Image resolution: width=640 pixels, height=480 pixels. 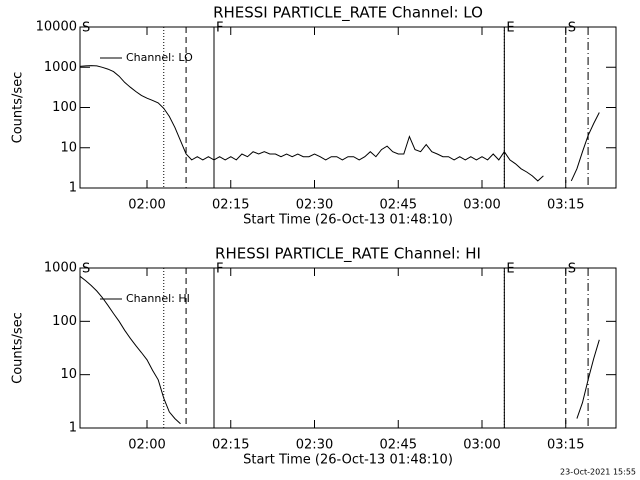 I want to click on chart-title: RHESSI PARTICLE_RATE Channel: LO, so click(x=348, y=13).